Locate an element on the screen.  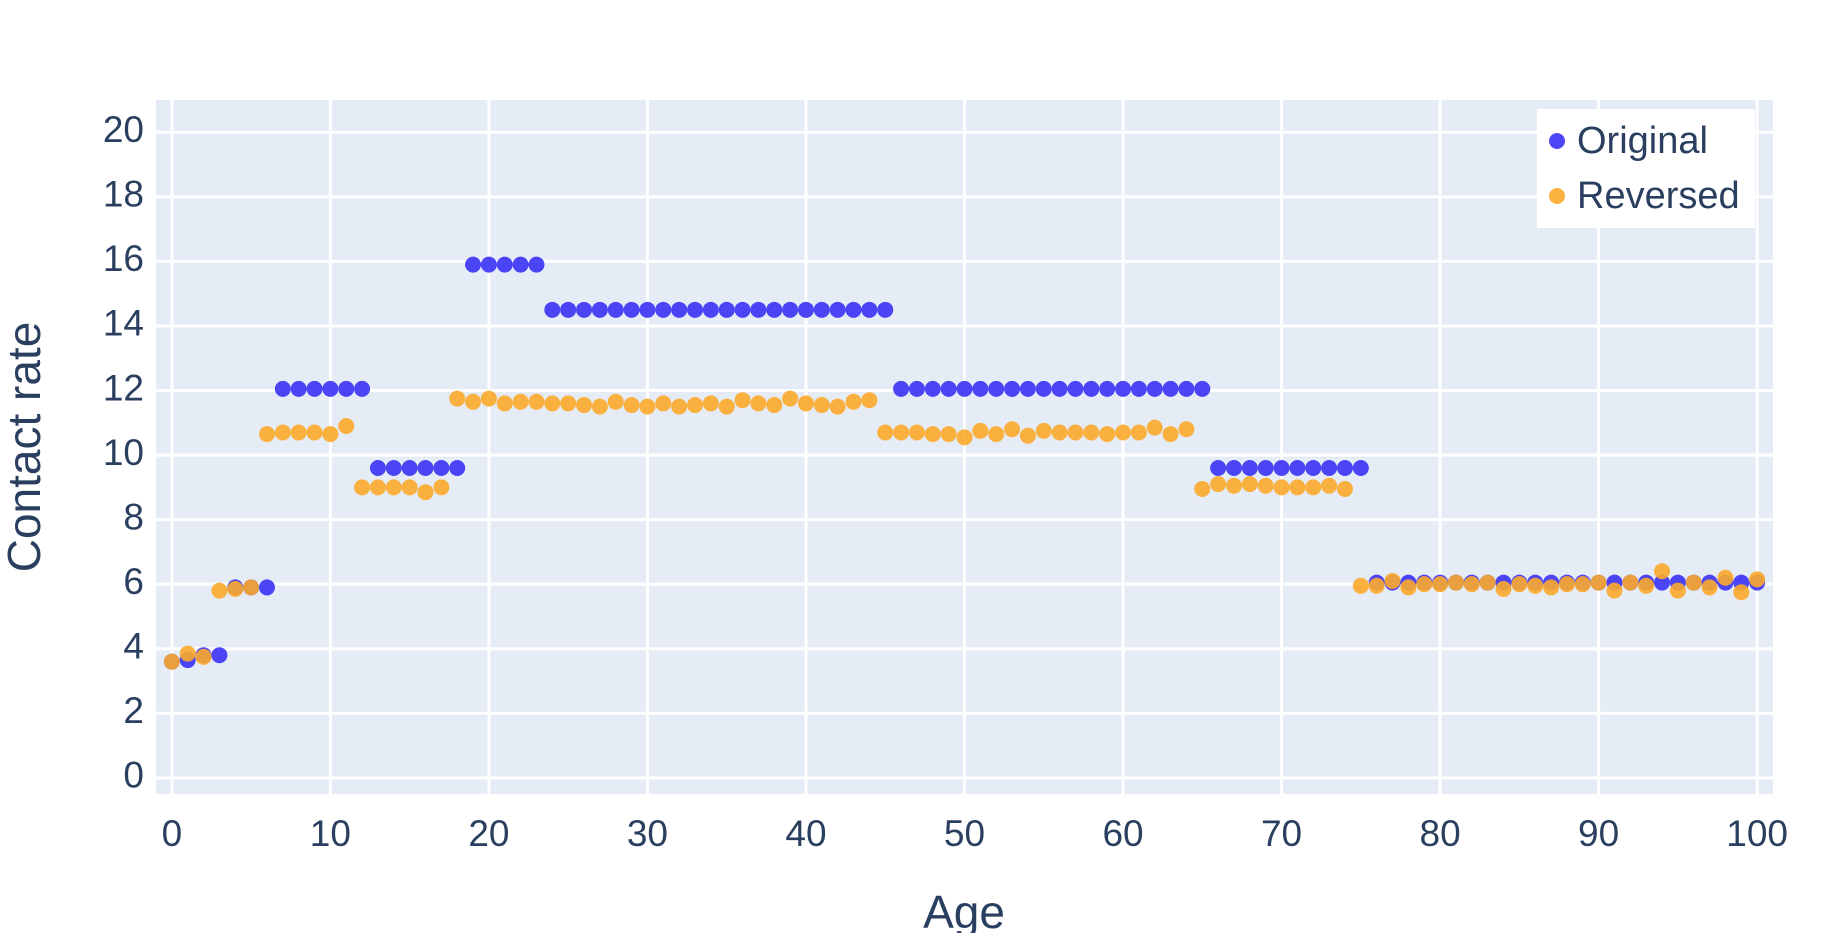
y-tick-label: 4 is located at coordinates (133, 646).